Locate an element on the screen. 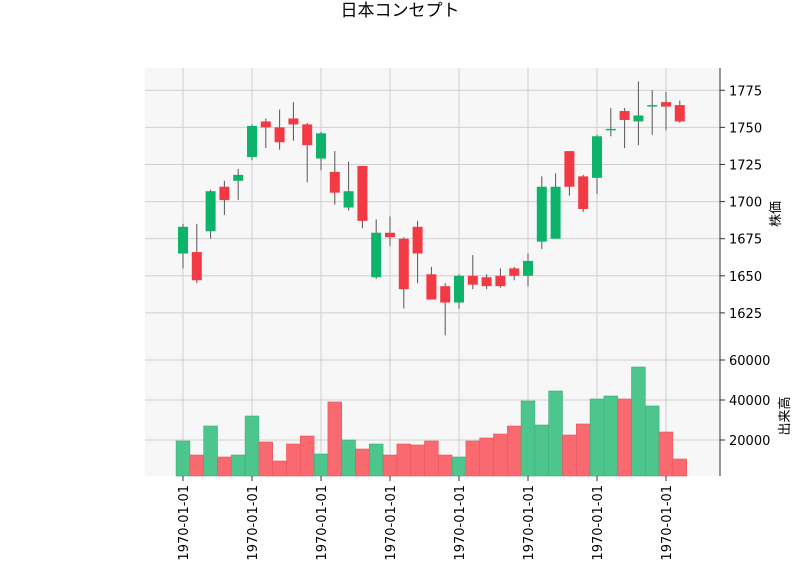  price-tick-label: 1725 is located at coordinates (745, 165).